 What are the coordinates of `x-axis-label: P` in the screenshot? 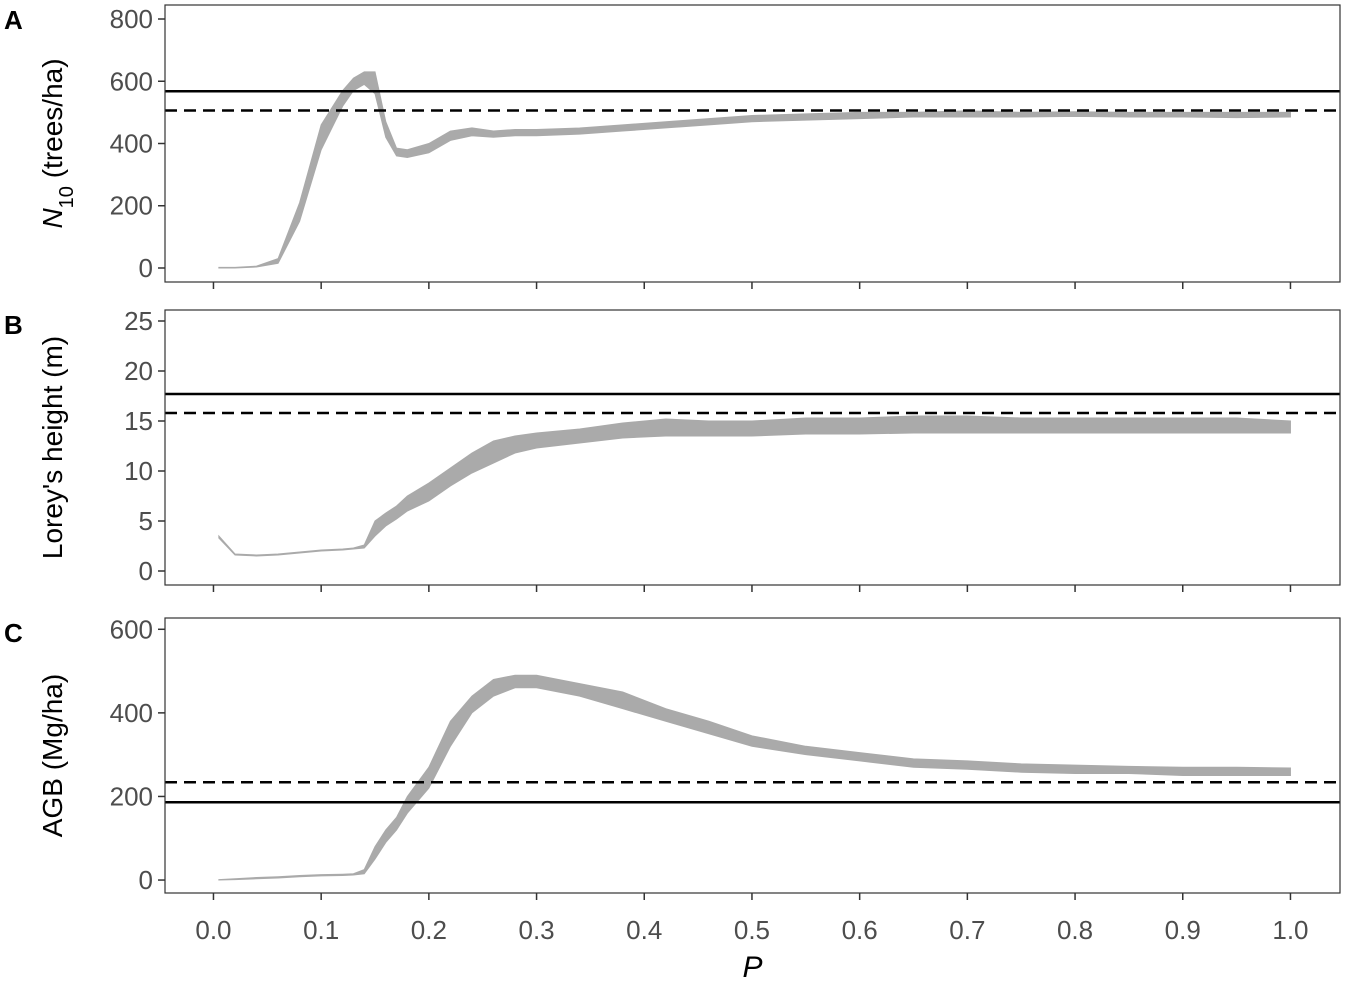 It's located at (752, 967).